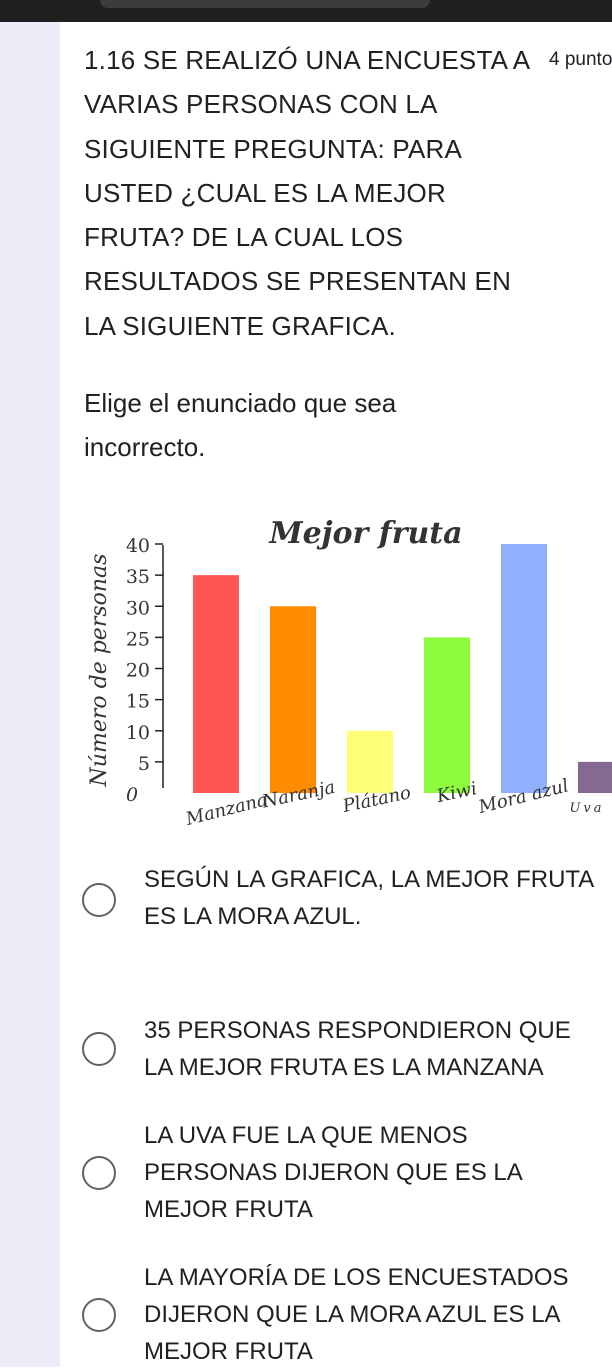 The height and width of the screenshot is (1370, 612). I want to click on y-tick-label: 40, so click(138, 546).